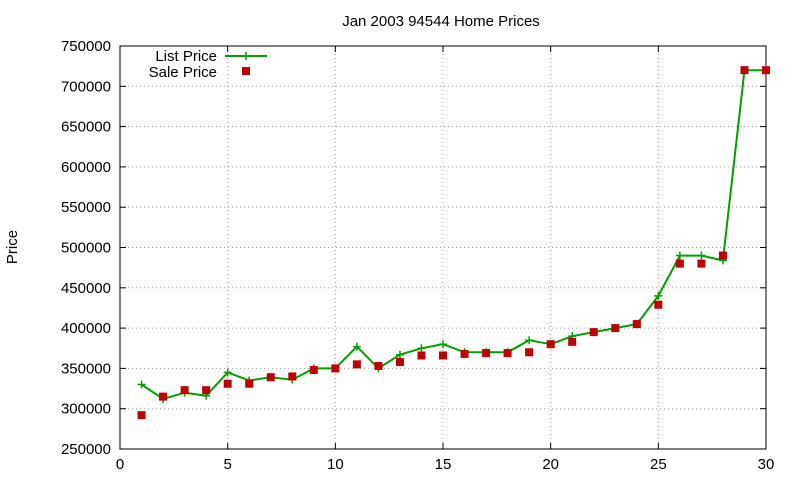 This screenshot has height=480, width=800. I want to click on y-tick-label: 500000, so click(86, 248).